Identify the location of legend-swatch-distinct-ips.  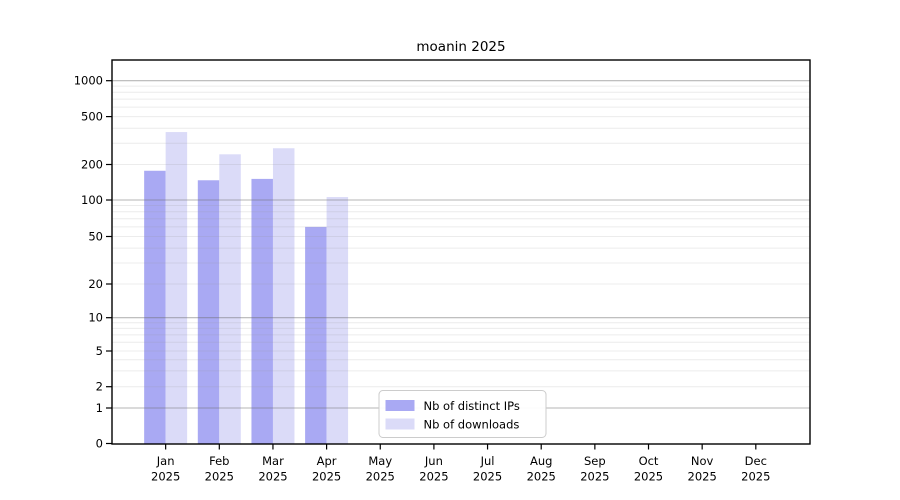
(400, 405).